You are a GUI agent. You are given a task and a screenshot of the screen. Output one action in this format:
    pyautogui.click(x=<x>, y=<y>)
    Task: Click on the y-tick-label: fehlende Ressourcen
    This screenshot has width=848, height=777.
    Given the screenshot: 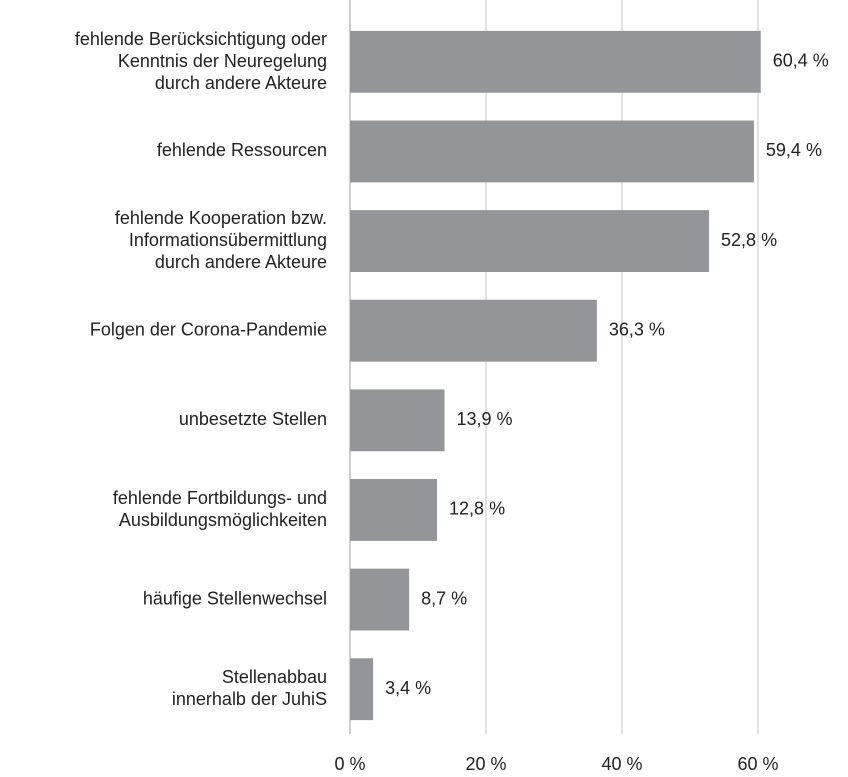 What is the action you would take?
    pyautogui.click(x=242, y=150)
    